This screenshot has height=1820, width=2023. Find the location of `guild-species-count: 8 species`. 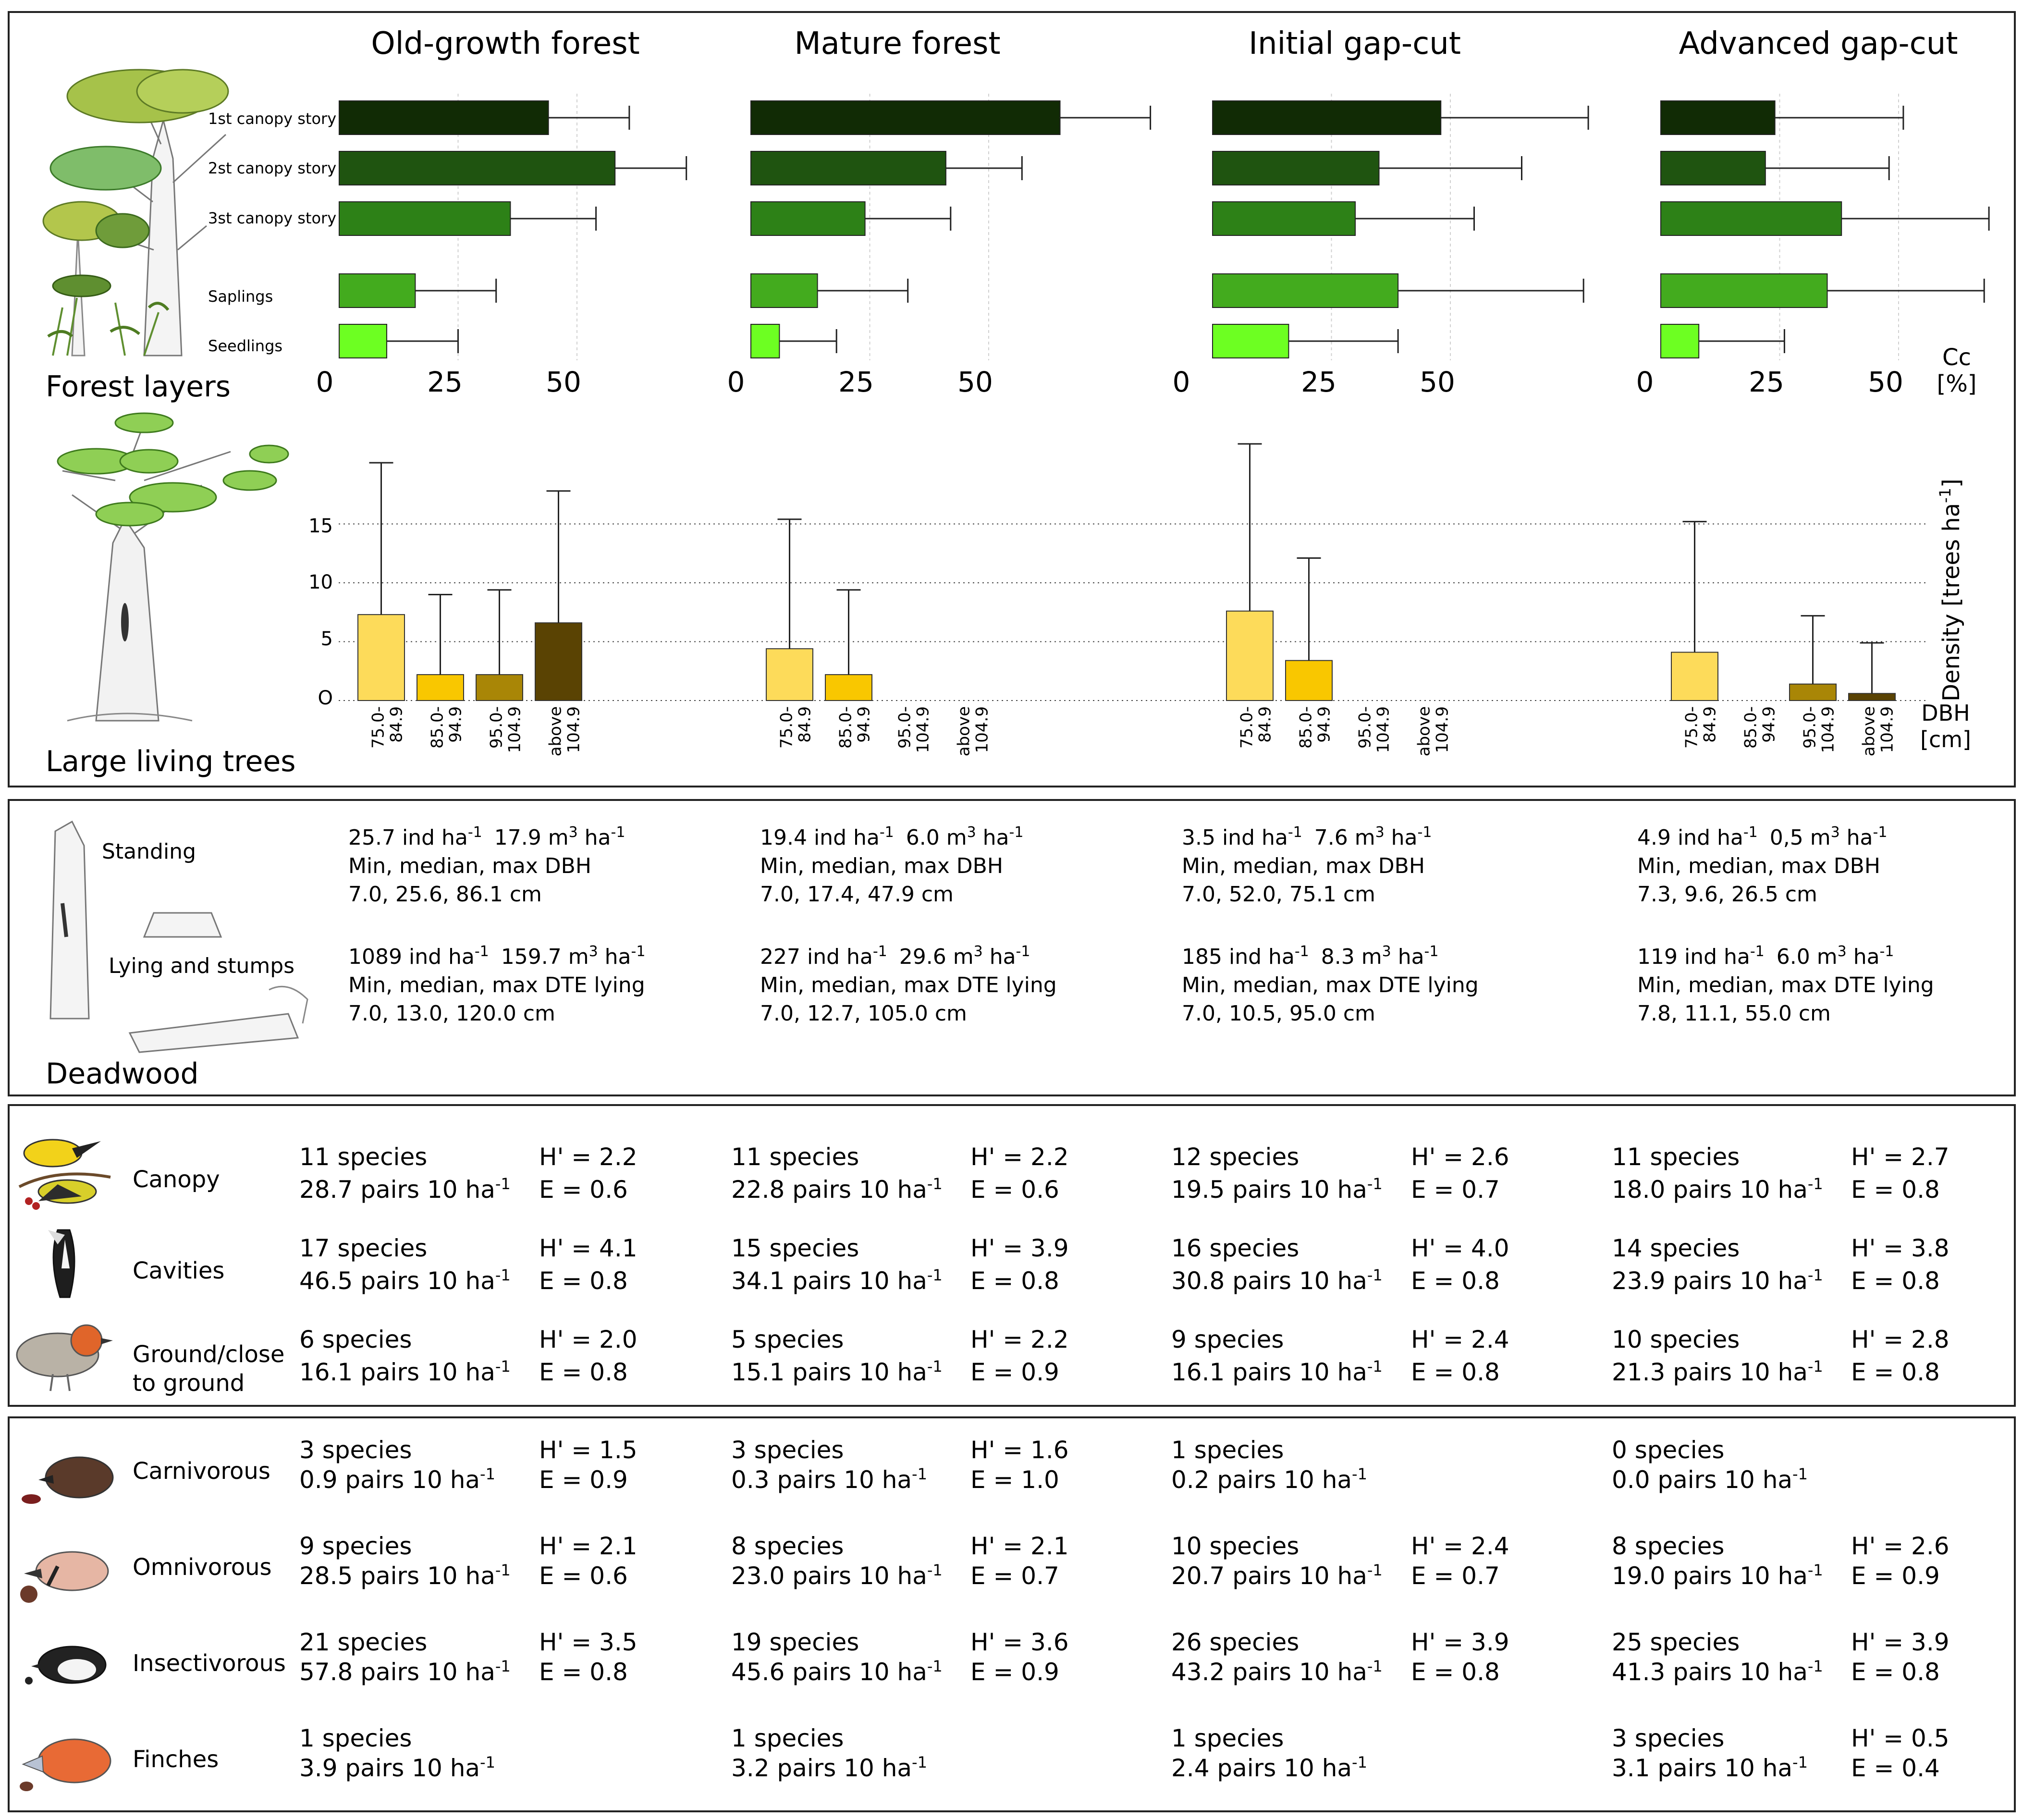

guild-species-count: 8 species is located at coordinates (788, 1546).